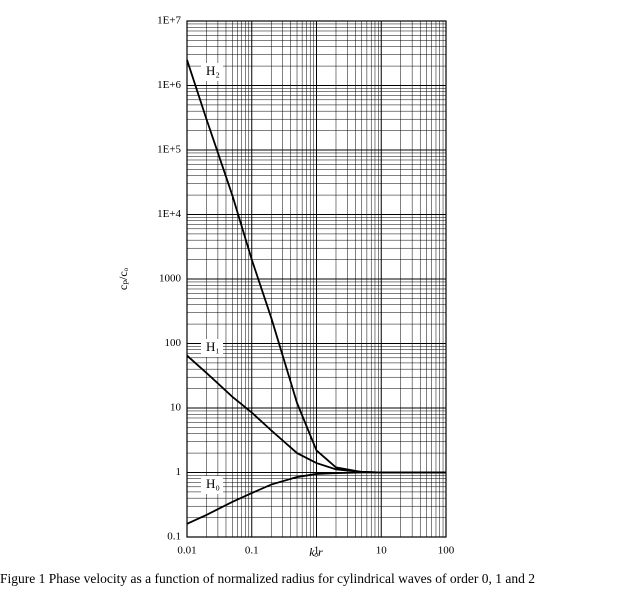 This screenshot has height=600, width=621. What do you see at coordinates (252, 551) in the screenshot?
I see `x-tick-label: 0.1` at bounding box center [252, 551].